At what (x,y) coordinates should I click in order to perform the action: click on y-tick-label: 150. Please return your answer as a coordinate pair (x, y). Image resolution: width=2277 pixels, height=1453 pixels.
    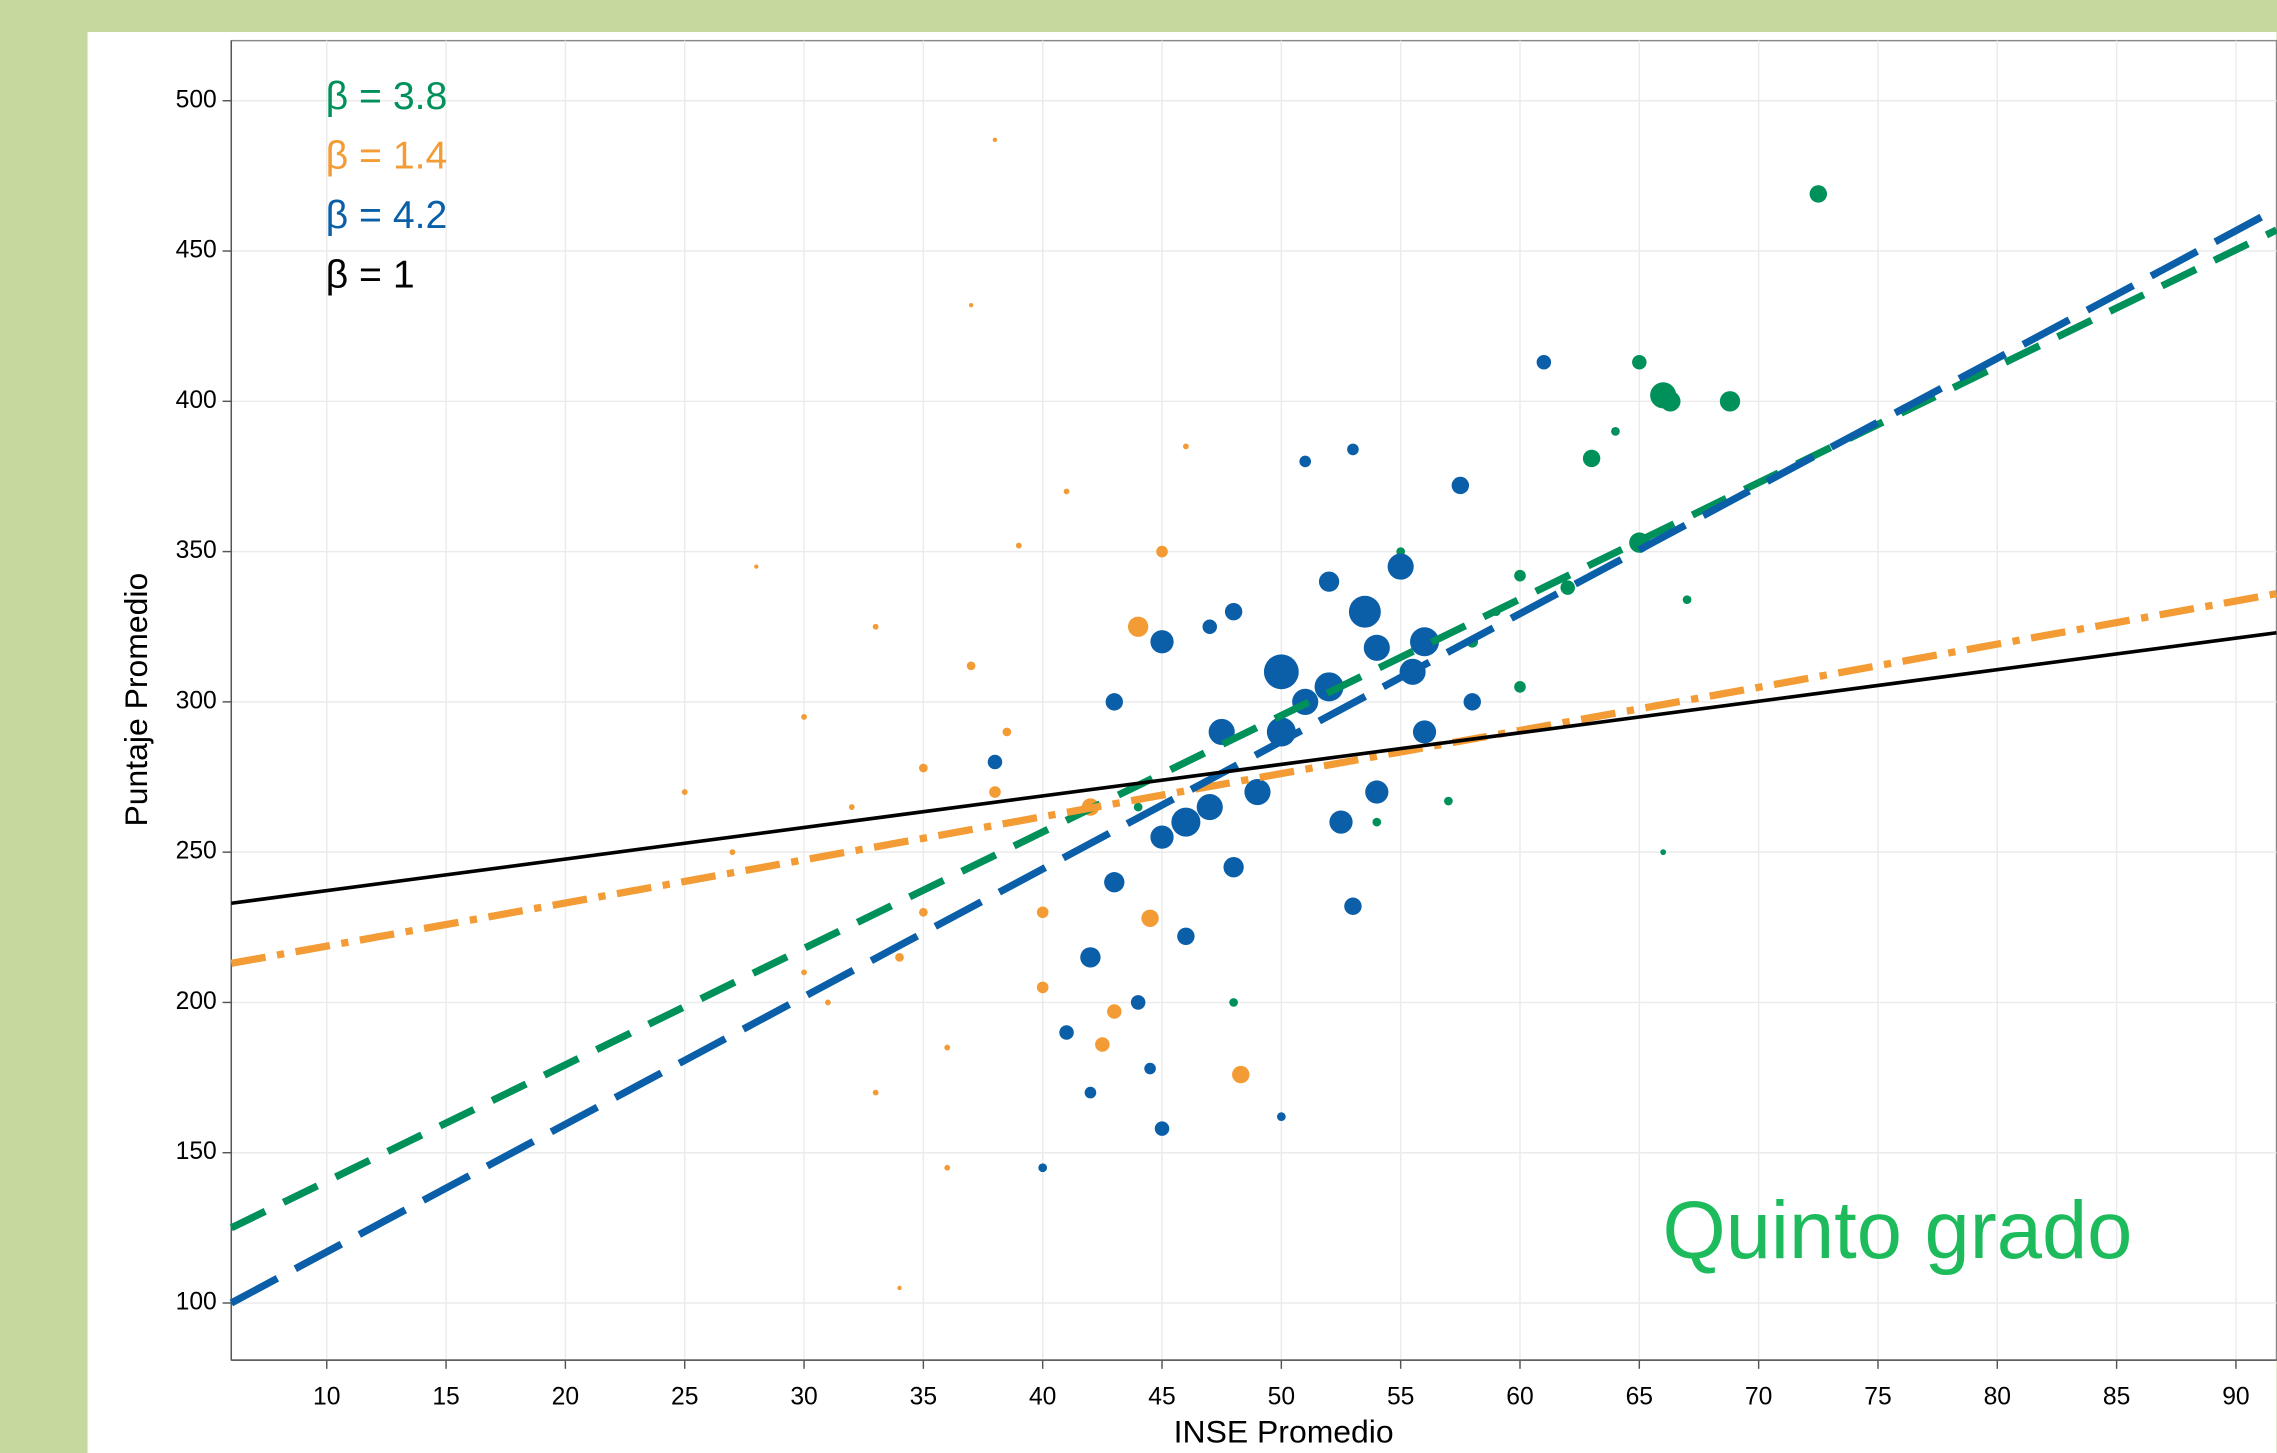
    Looking at the image, I should click on (196, 1151).